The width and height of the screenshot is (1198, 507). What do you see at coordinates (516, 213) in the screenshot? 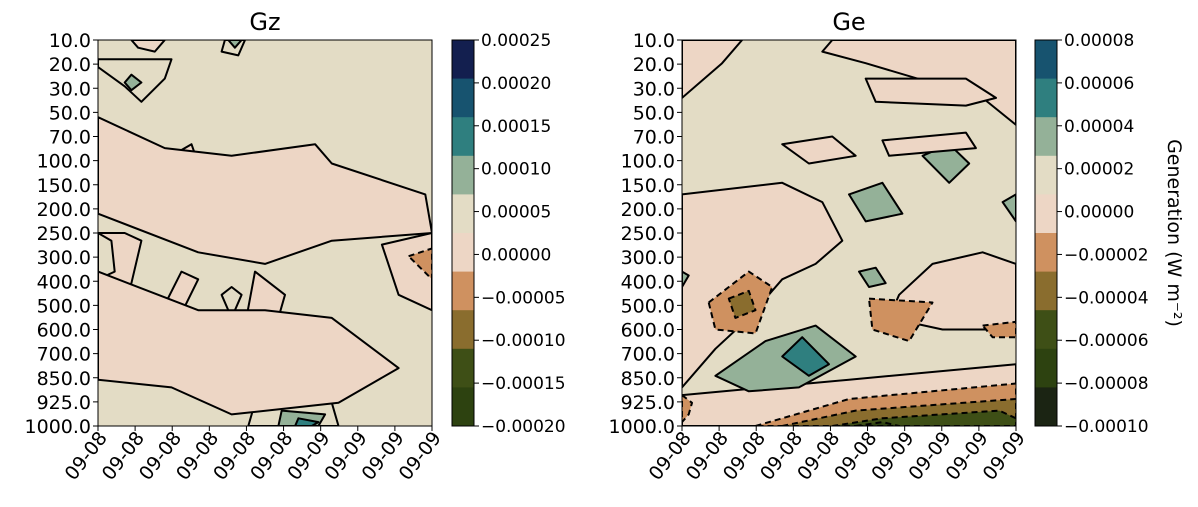
I see `colorbar-tick-label: 0.00005` at bounding box center [516, 213].